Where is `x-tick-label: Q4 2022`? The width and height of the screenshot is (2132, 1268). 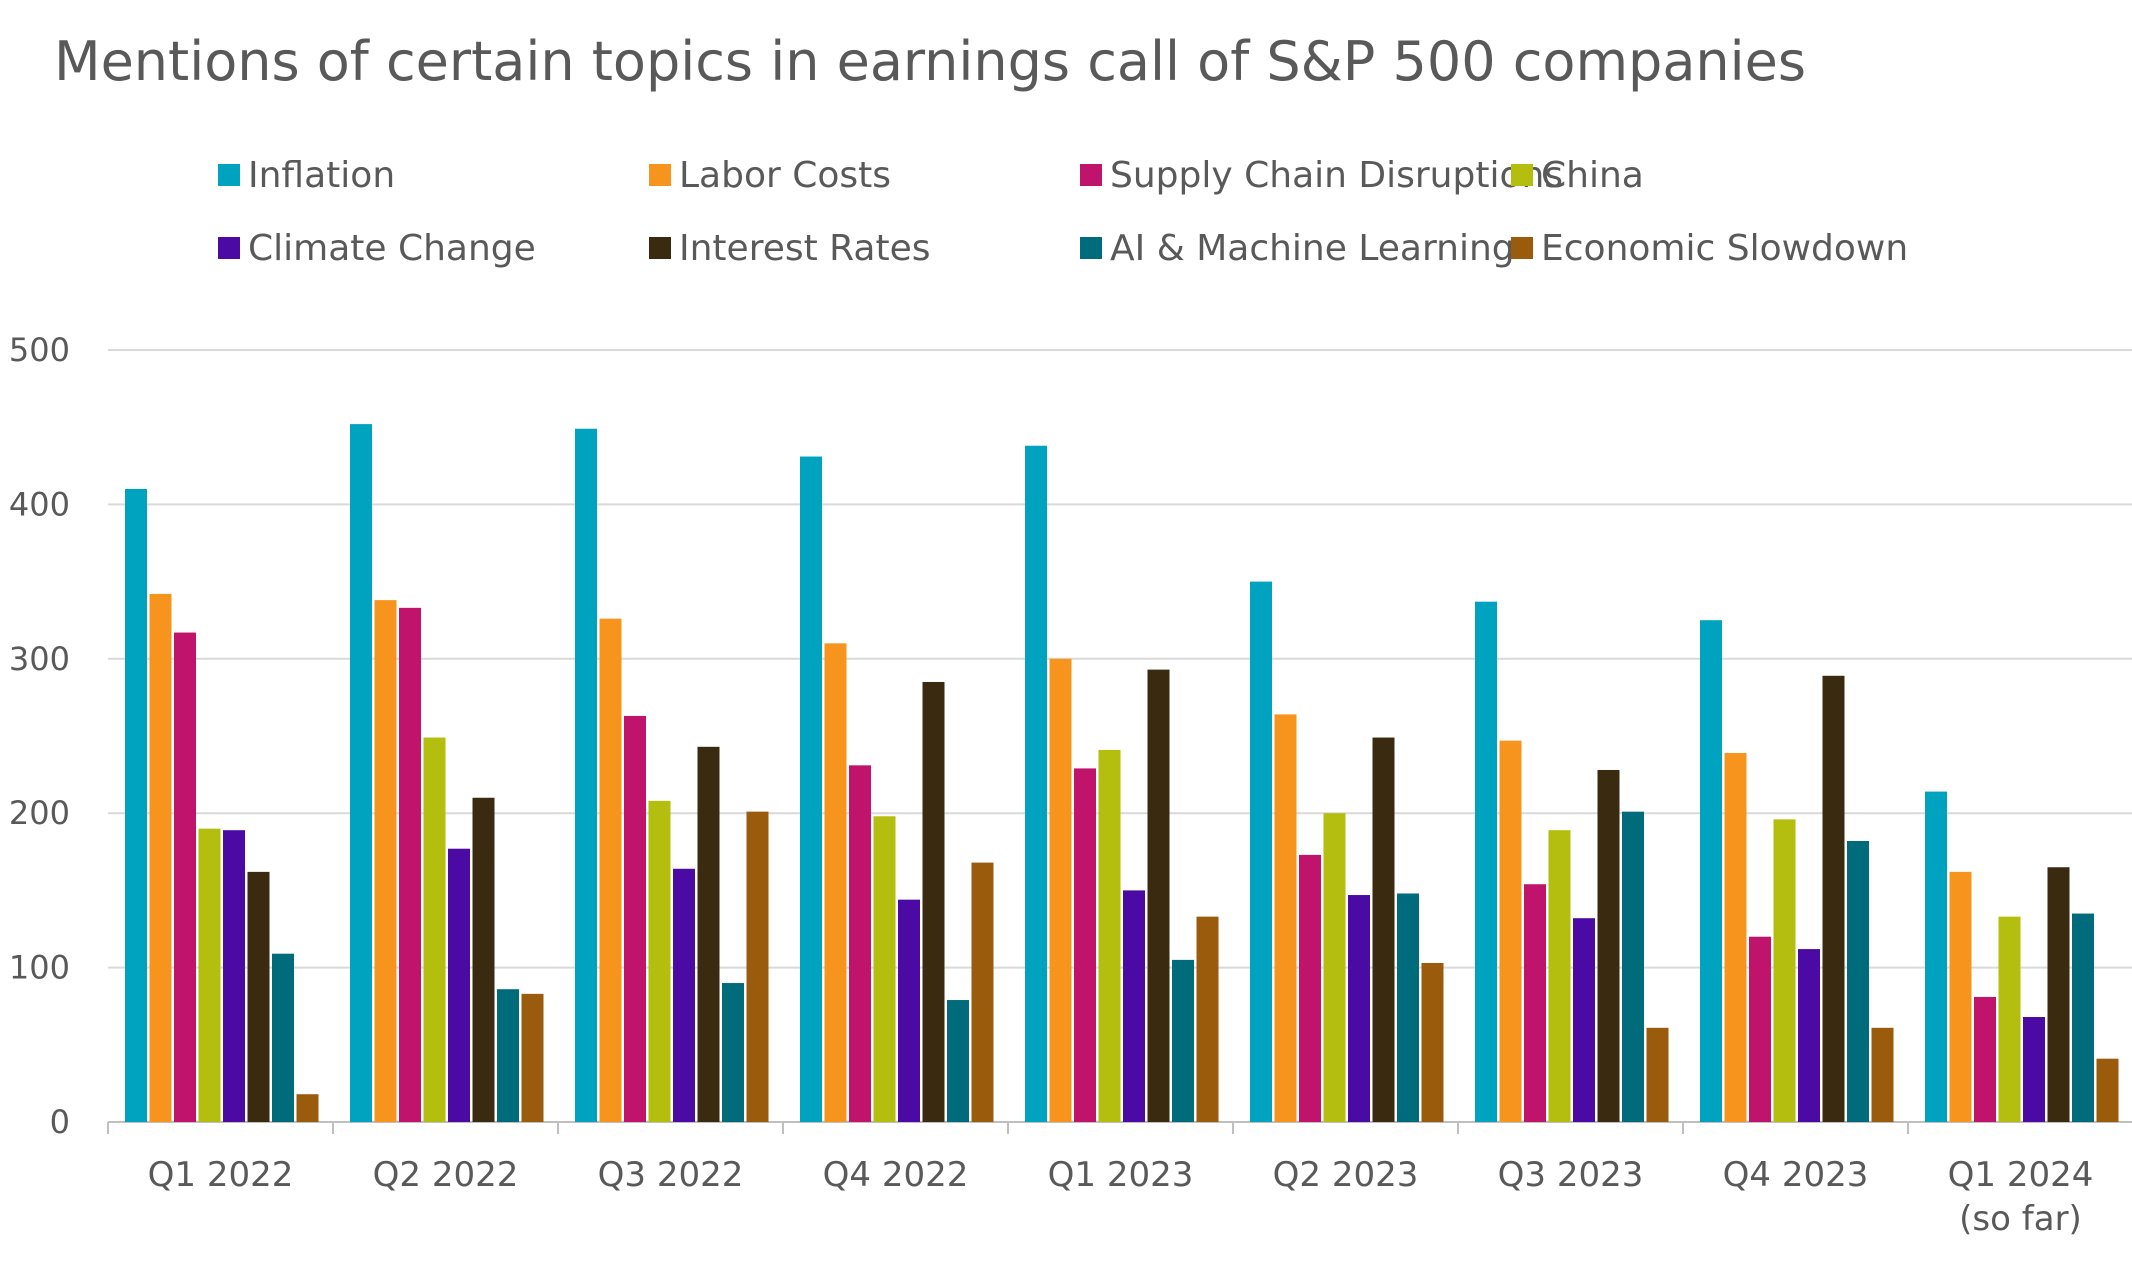
x-tick-label: Q4 2022 is located at coordinates (896, 1175).